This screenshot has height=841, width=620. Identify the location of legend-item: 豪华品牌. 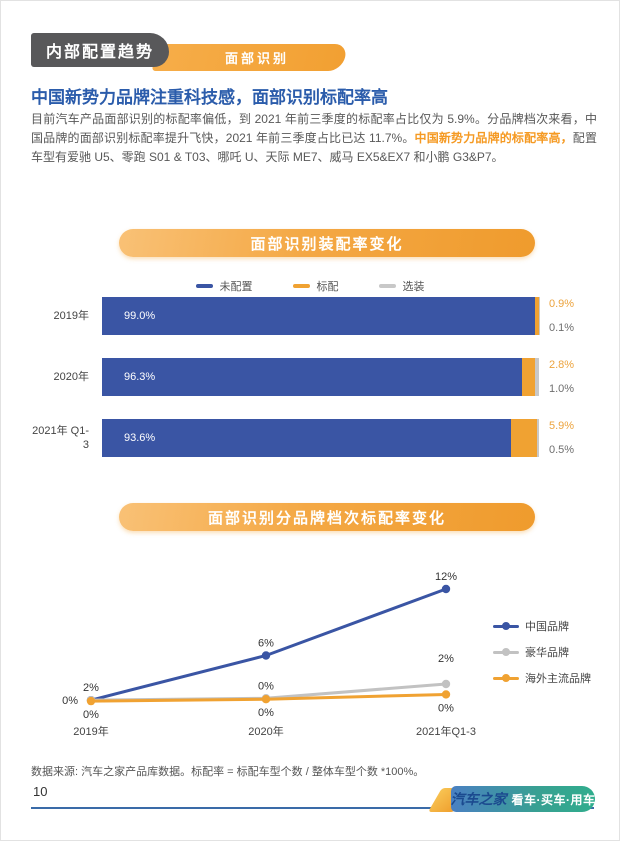
(542, 652).